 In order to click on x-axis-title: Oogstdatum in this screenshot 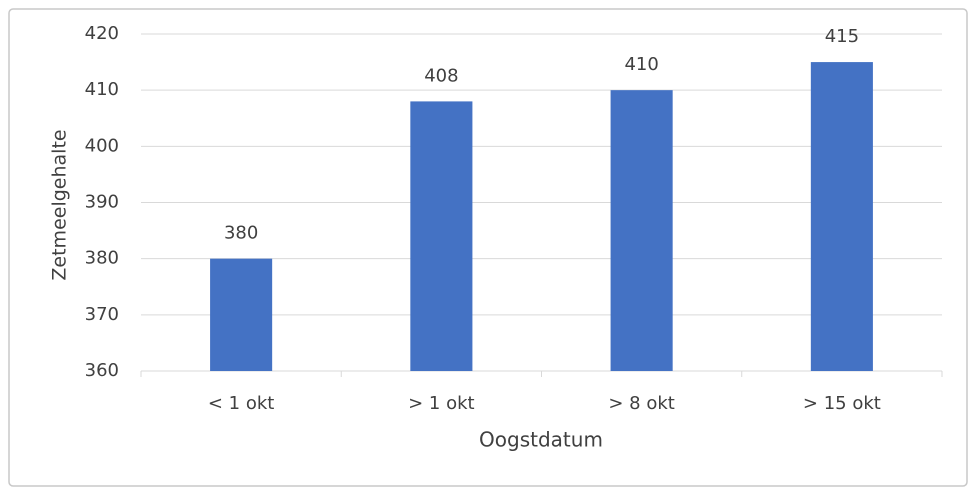, I will do `click(541, 440)`.